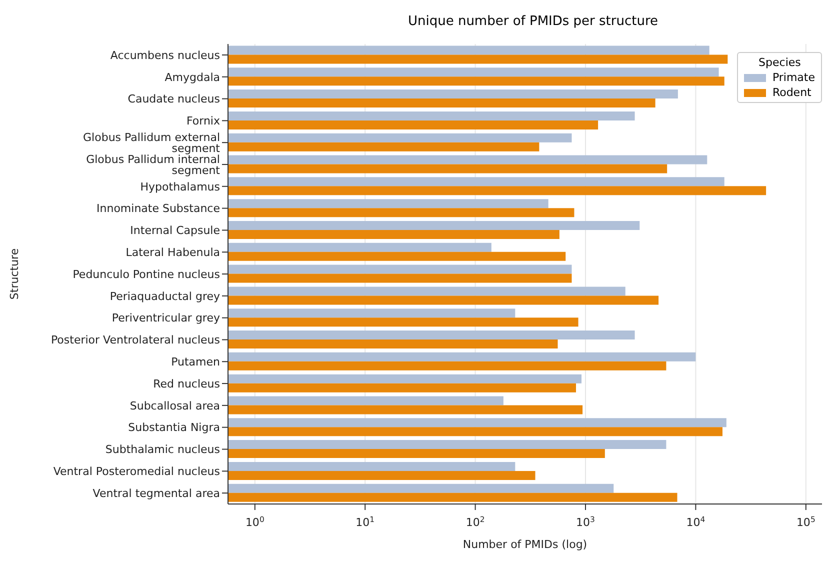  Describe the element at coordinates (203, 121) in the screenshot. I see `y-tick-label: Fornix` at that location.